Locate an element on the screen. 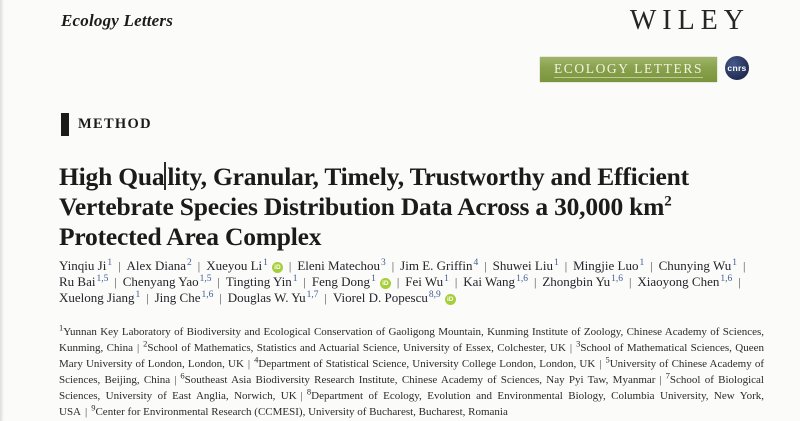 The height and width of the screenshot is (421, 800). affiliation-number: 4 is located at coordinates (256, 359).